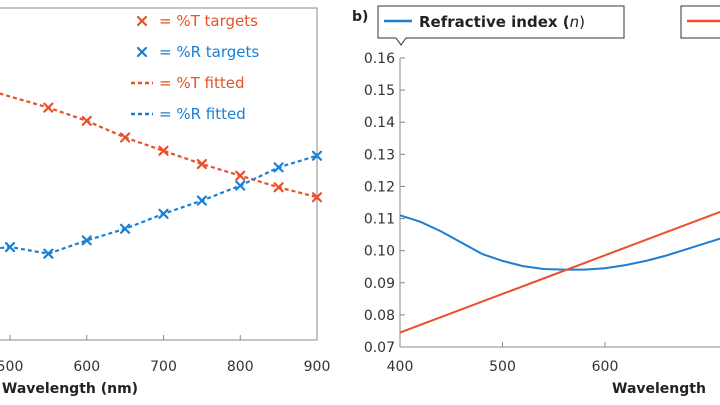 Image resolution: width=720 pixels, height=405 pixels. I want to click on panel-b-legend: Refractive index (n), so click(548, 25).